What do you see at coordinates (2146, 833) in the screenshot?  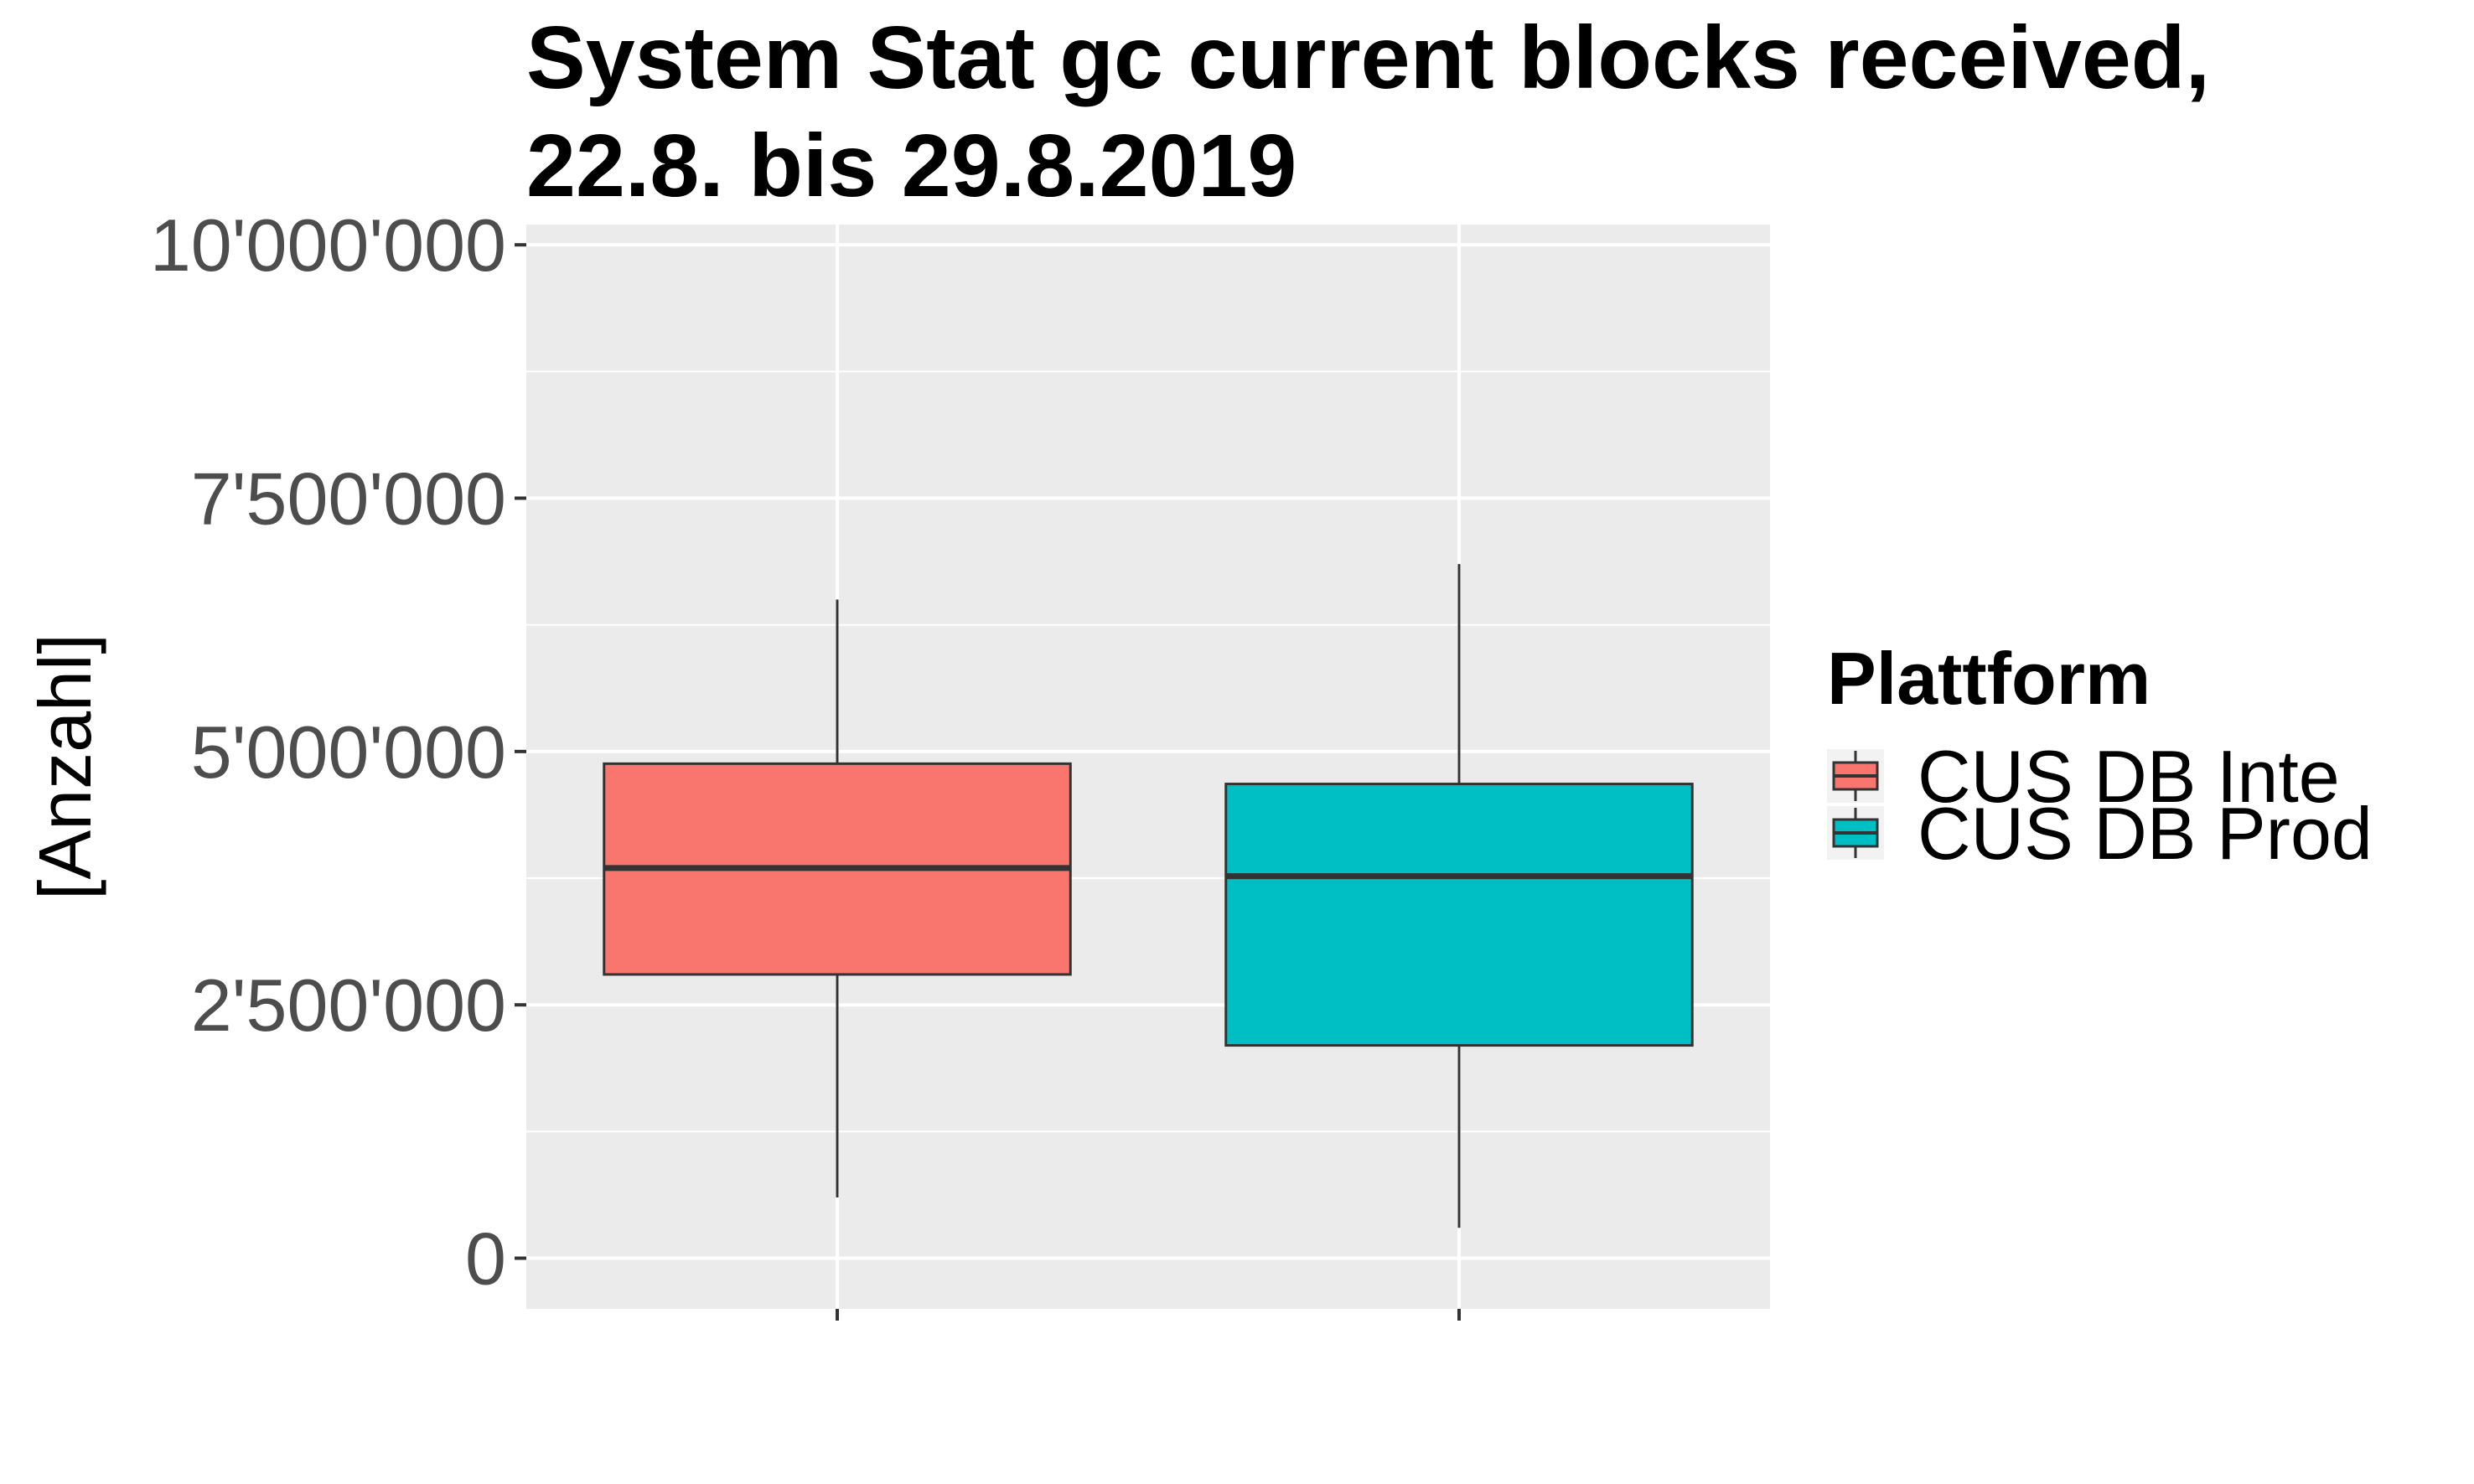 I see `legend-label: CUS DB Prod` at bounding box center [2146, 833].